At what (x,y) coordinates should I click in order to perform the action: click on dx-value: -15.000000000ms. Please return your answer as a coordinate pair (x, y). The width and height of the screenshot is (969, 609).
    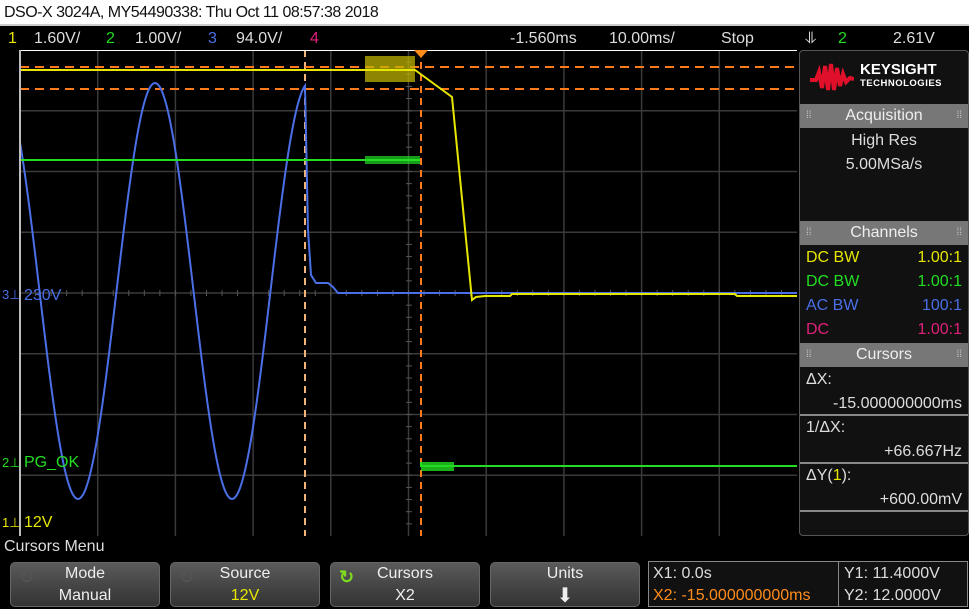
    Looking at the image, I should click on (884, 404).